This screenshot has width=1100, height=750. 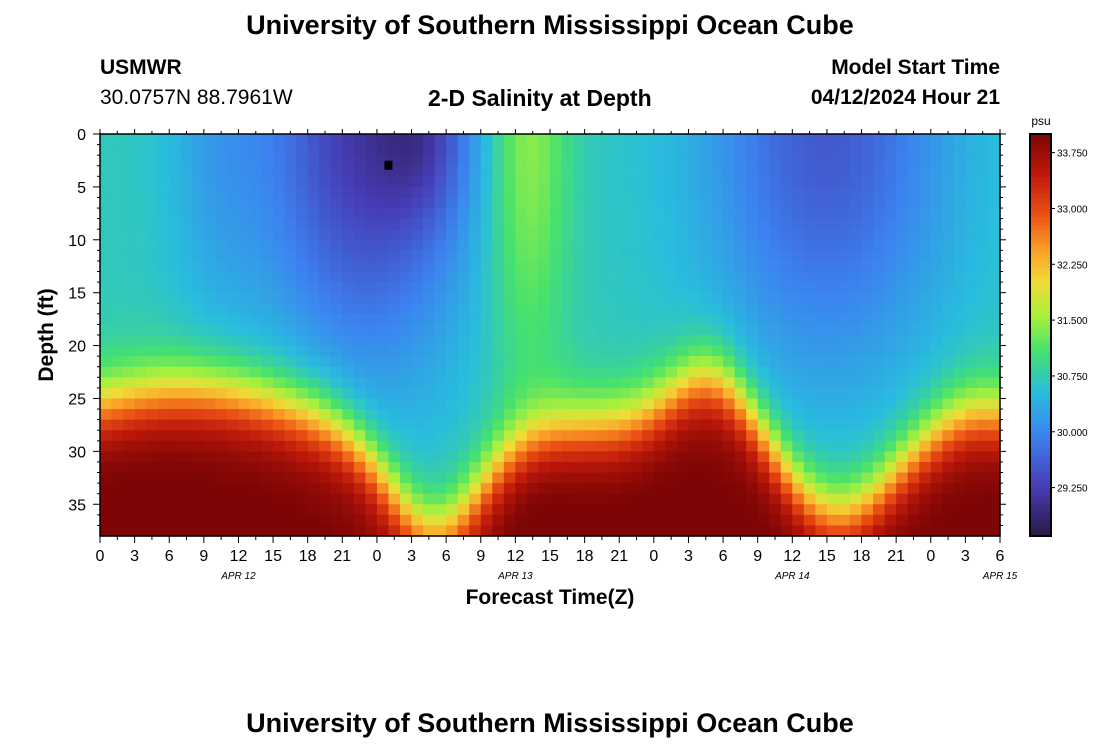 What do you see at coordinates (134, 556) in the screenshot?
I see `x-tick-label: 3` at bounding box center [134, 556].